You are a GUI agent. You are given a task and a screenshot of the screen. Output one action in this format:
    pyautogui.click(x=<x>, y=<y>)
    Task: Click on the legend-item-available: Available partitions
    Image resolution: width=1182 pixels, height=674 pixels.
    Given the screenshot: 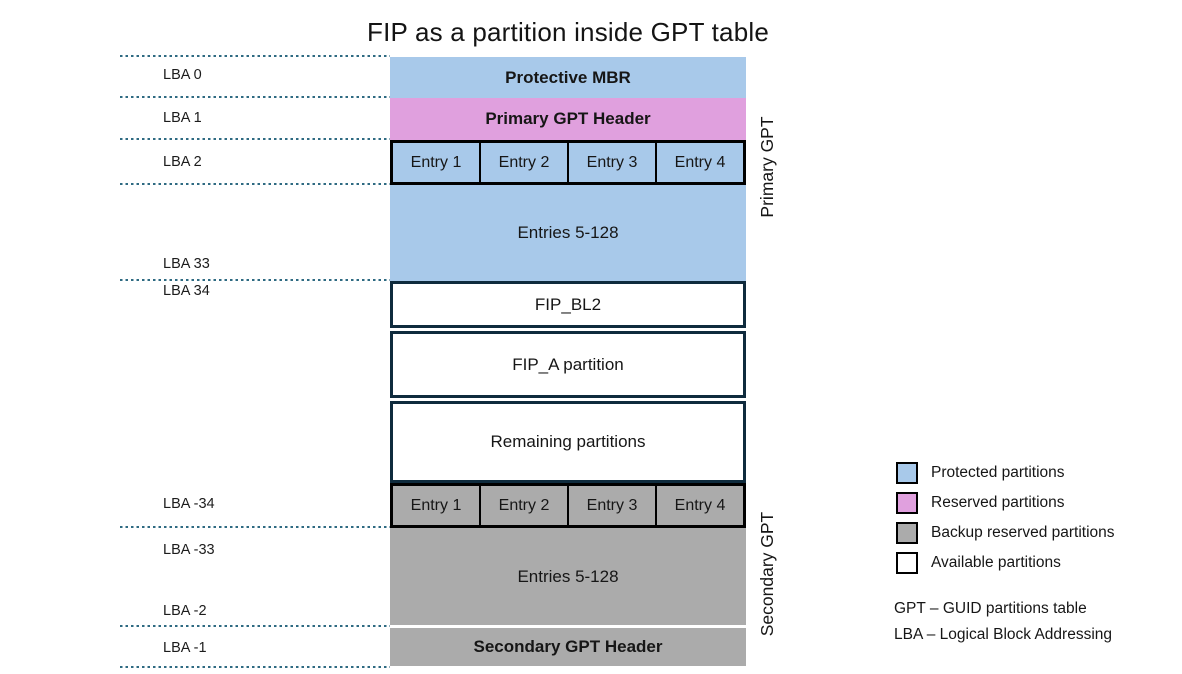 What is the action you would take?
    pyautogui.click(x=1005, y=563)
    